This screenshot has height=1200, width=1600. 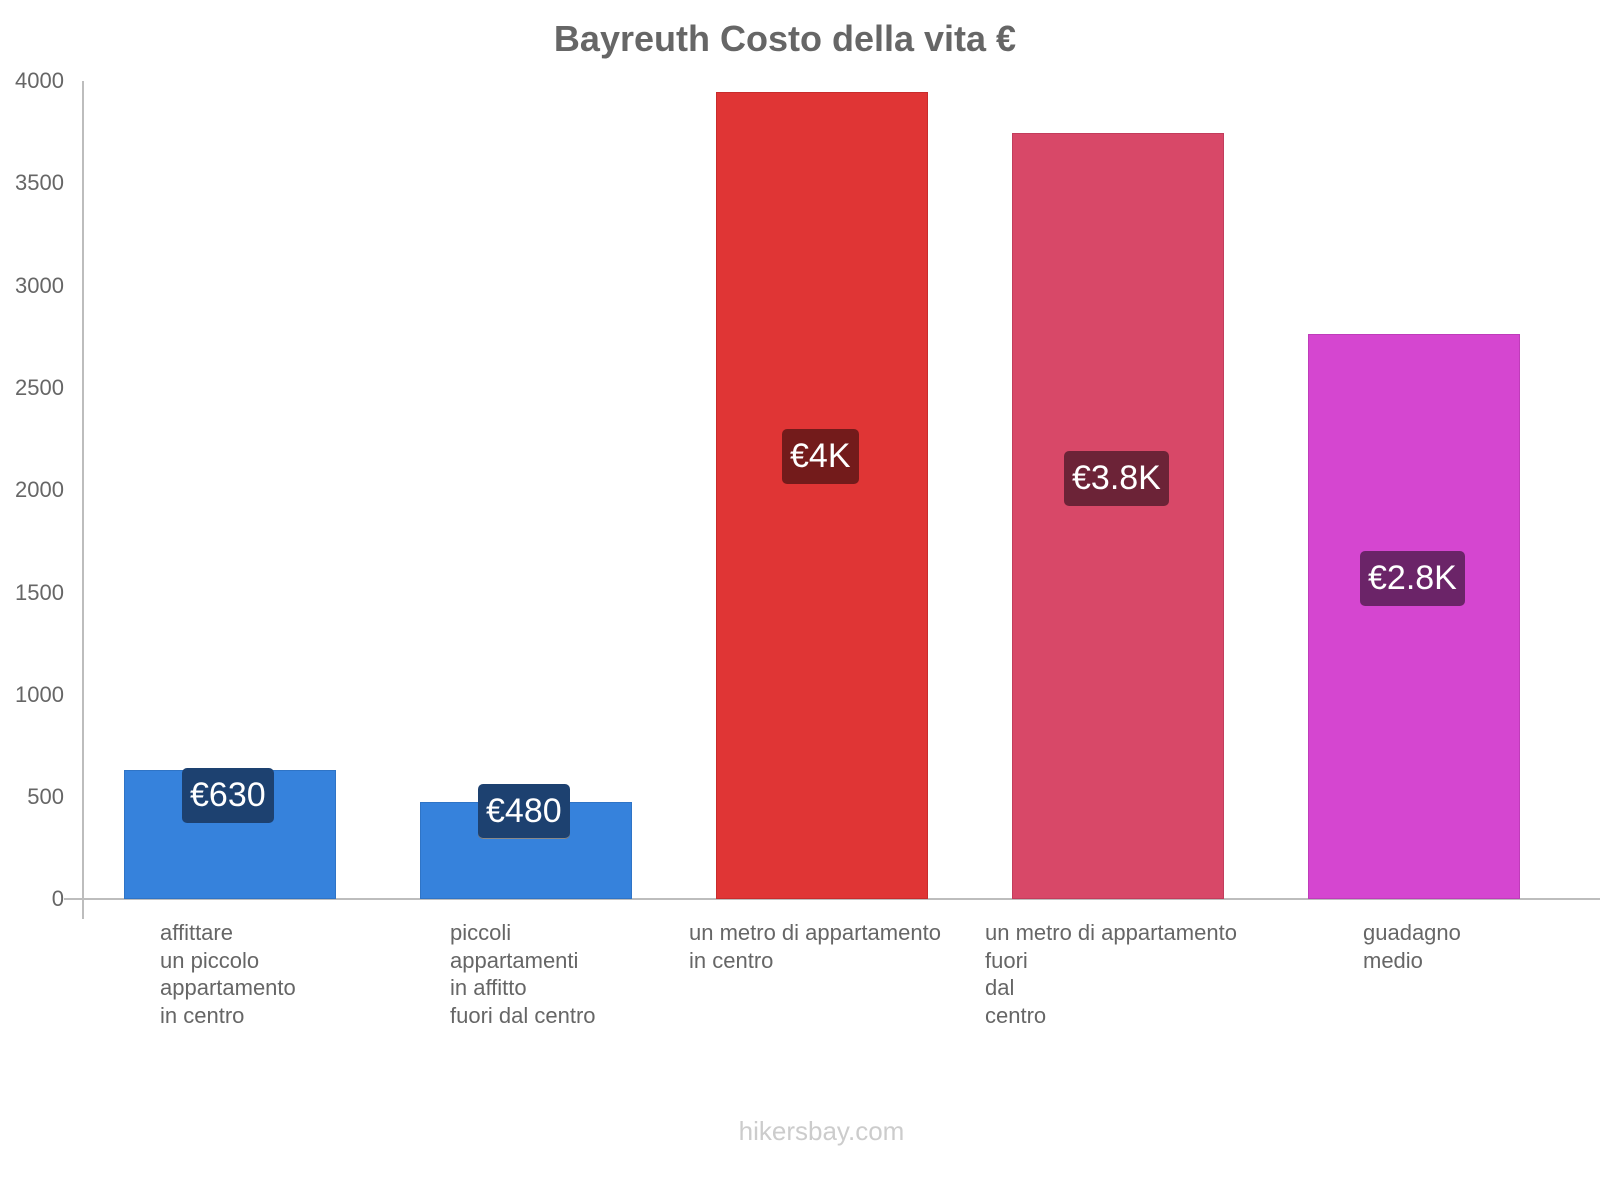 What do you see at coordinates (39, 489) in the screenshot?
I see `y-tick-label: 2000` at bounding box center [39, 489].